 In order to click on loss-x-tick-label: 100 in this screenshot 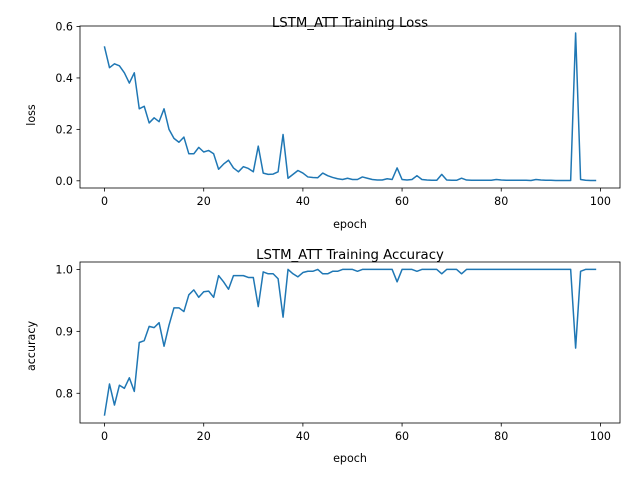, I will do `click(600, 201)`.